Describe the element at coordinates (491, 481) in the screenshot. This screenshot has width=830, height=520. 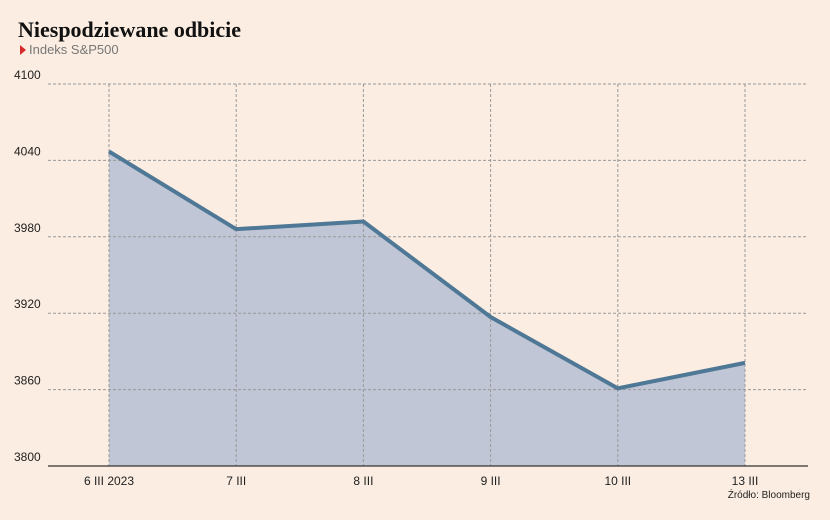
I see `x-tick-label: 9 III` at that location.